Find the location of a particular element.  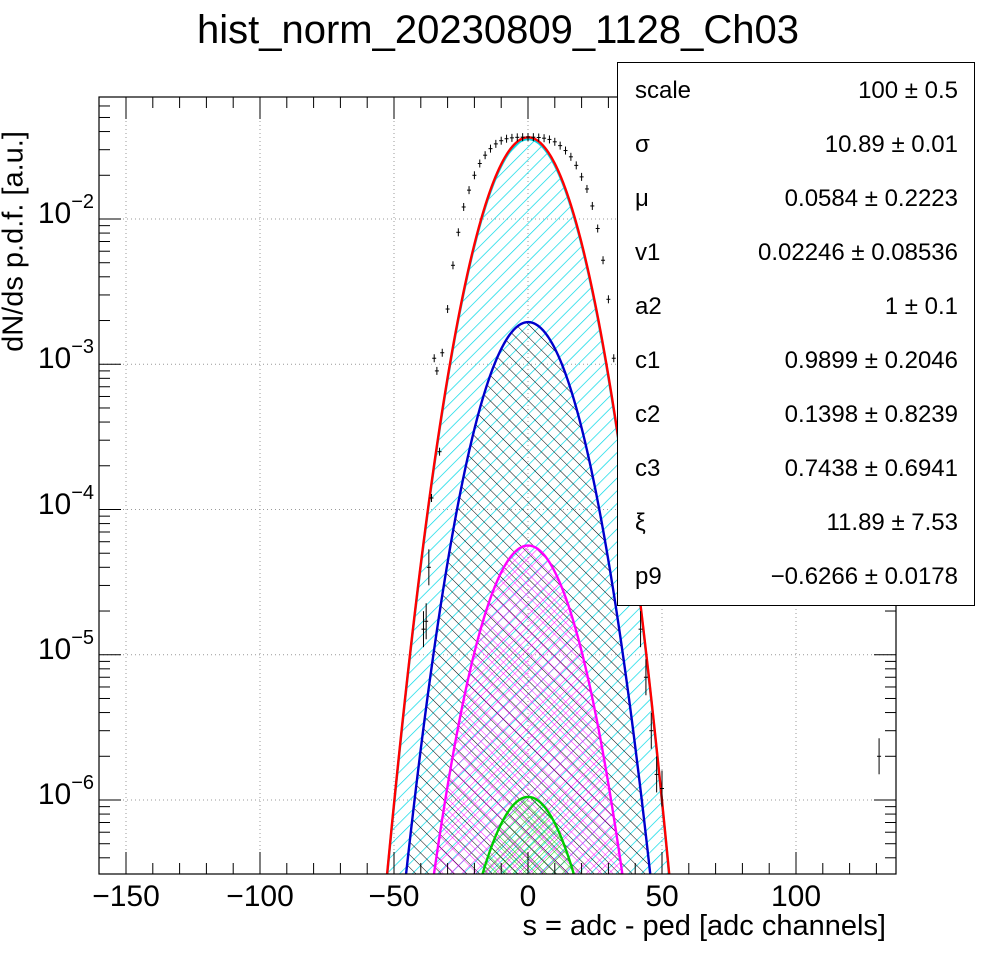

param-value: 0.0584 ± 0.2223 is located at coordinates (871, 198).